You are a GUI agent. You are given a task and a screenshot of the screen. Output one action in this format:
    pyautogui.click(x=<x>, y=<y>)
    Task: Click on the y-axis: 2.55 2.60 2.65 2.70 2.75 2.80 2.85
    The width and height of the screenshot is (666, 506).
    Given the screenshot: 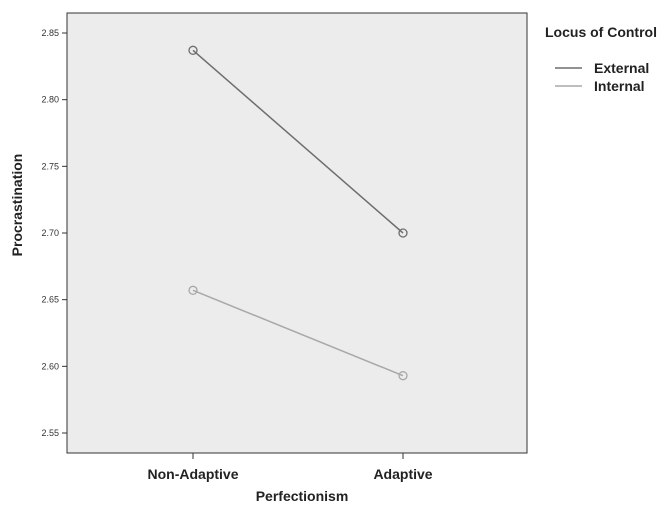 What is the action you would take?
    pyautogui.click(x=54, y=233)
    